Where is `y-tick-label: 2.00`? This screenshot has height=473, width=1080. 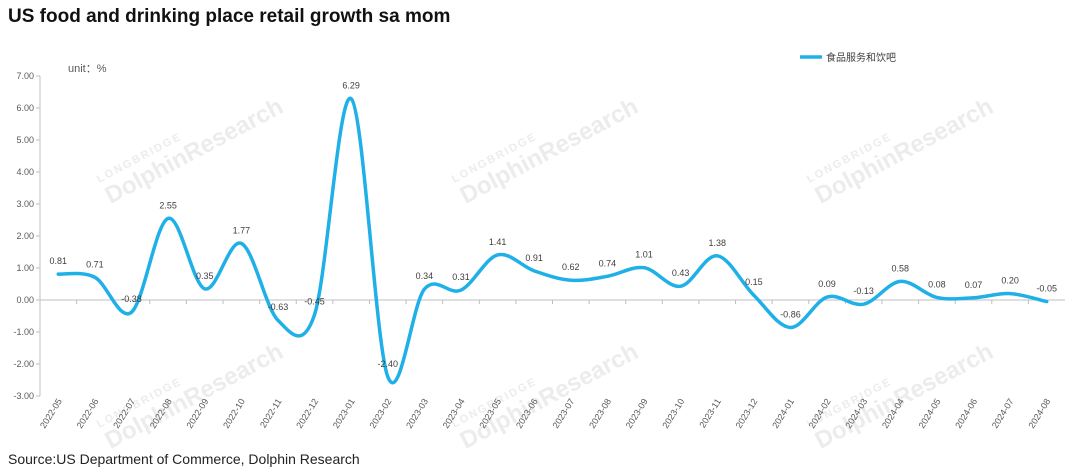 y-tick-label: 2.00 is located at coordinates (25, 236).